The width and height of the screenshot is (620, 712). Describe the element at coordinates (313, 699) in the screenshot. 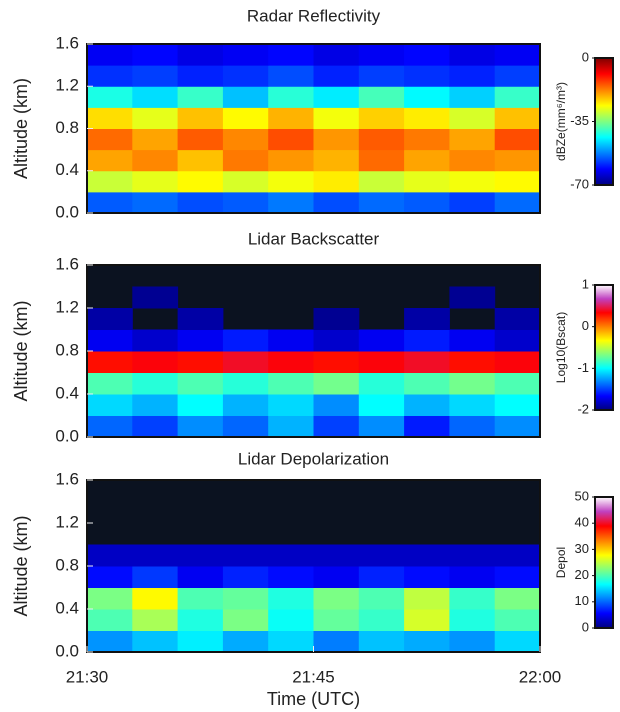

I see `x-axis-label: Time (UTC)` at that location.